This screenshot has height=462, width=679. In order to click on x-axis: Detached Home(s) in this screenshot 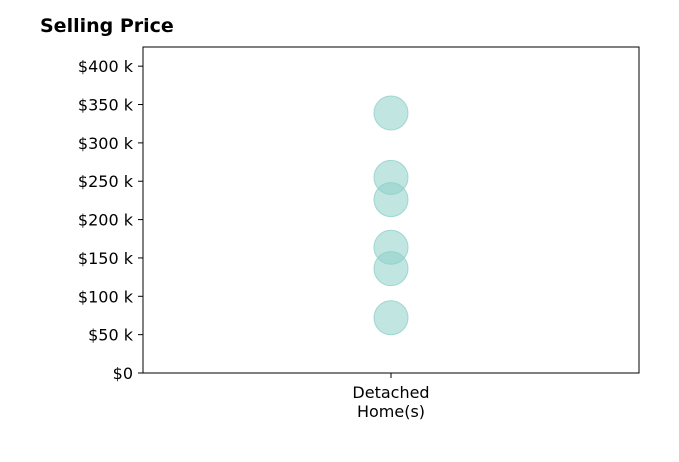, I will do `click(391, 397)`.